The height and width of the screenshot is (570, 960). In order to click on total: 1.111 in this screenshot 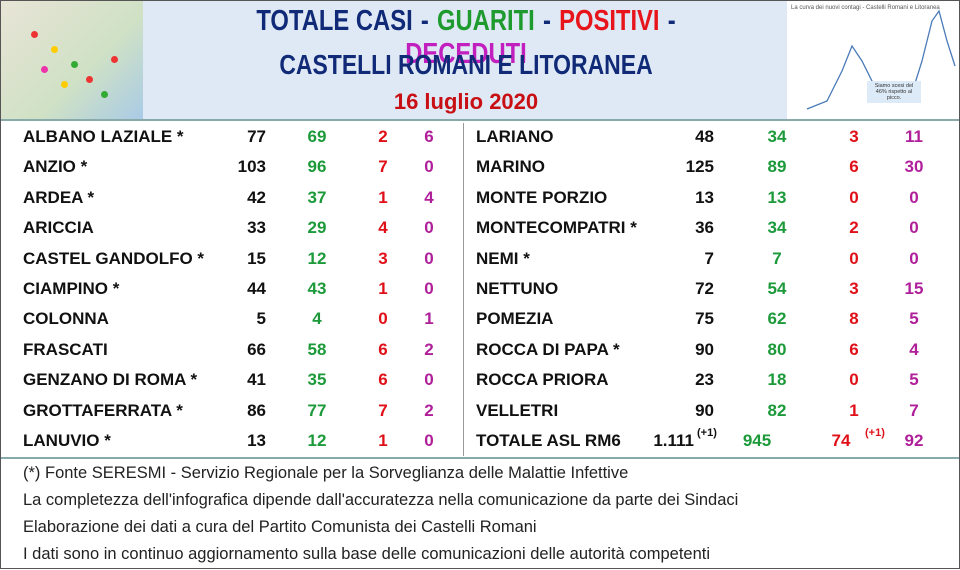, I will do `click(673, 440)`.